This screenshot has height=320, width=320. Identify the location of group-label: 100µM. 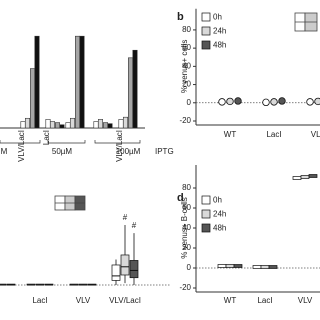
(128, 151).